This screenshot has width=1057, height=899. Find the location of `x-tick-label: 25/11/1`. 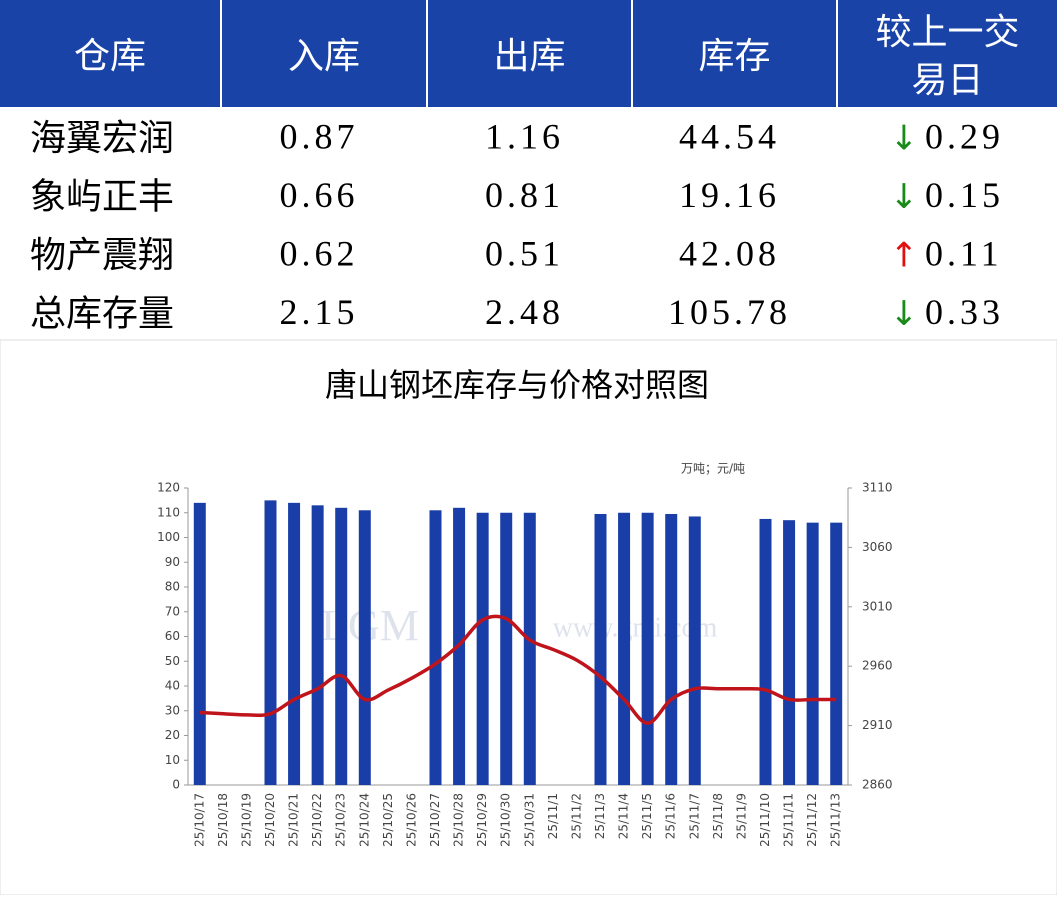

x-tick-label: 25/11/1 is located at coordinates (553, 816).